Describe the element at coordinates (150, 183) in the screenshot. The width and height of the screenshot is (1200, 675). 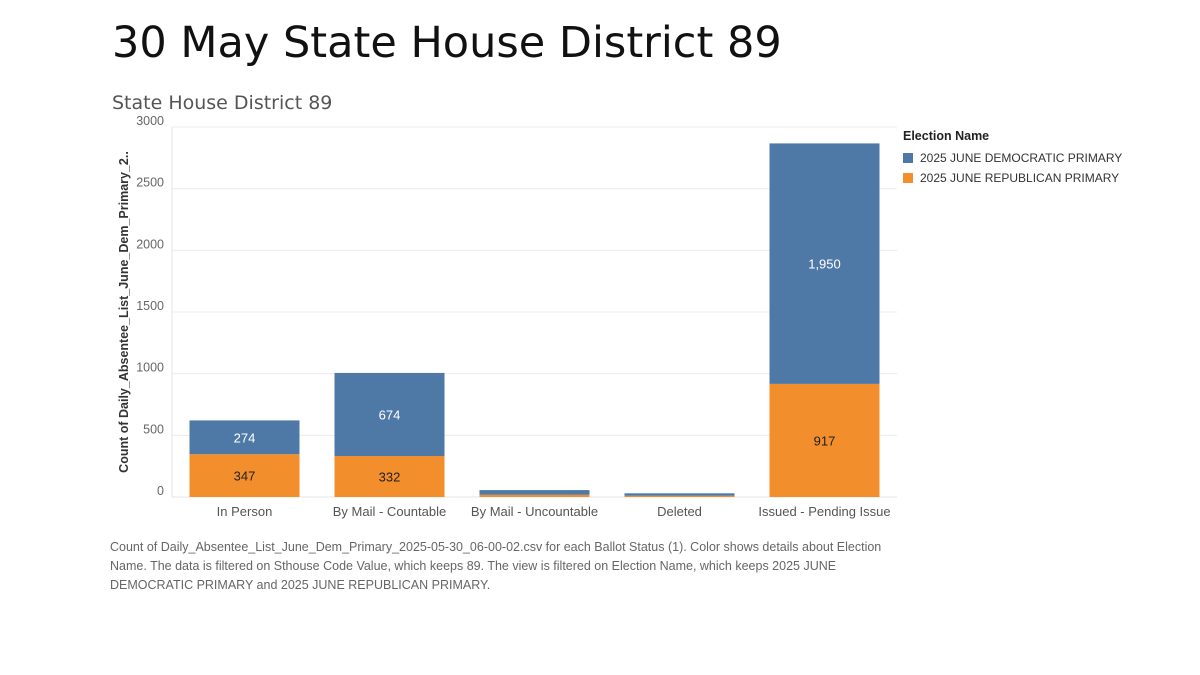
I see `y-tick-label: 2500` at that location.